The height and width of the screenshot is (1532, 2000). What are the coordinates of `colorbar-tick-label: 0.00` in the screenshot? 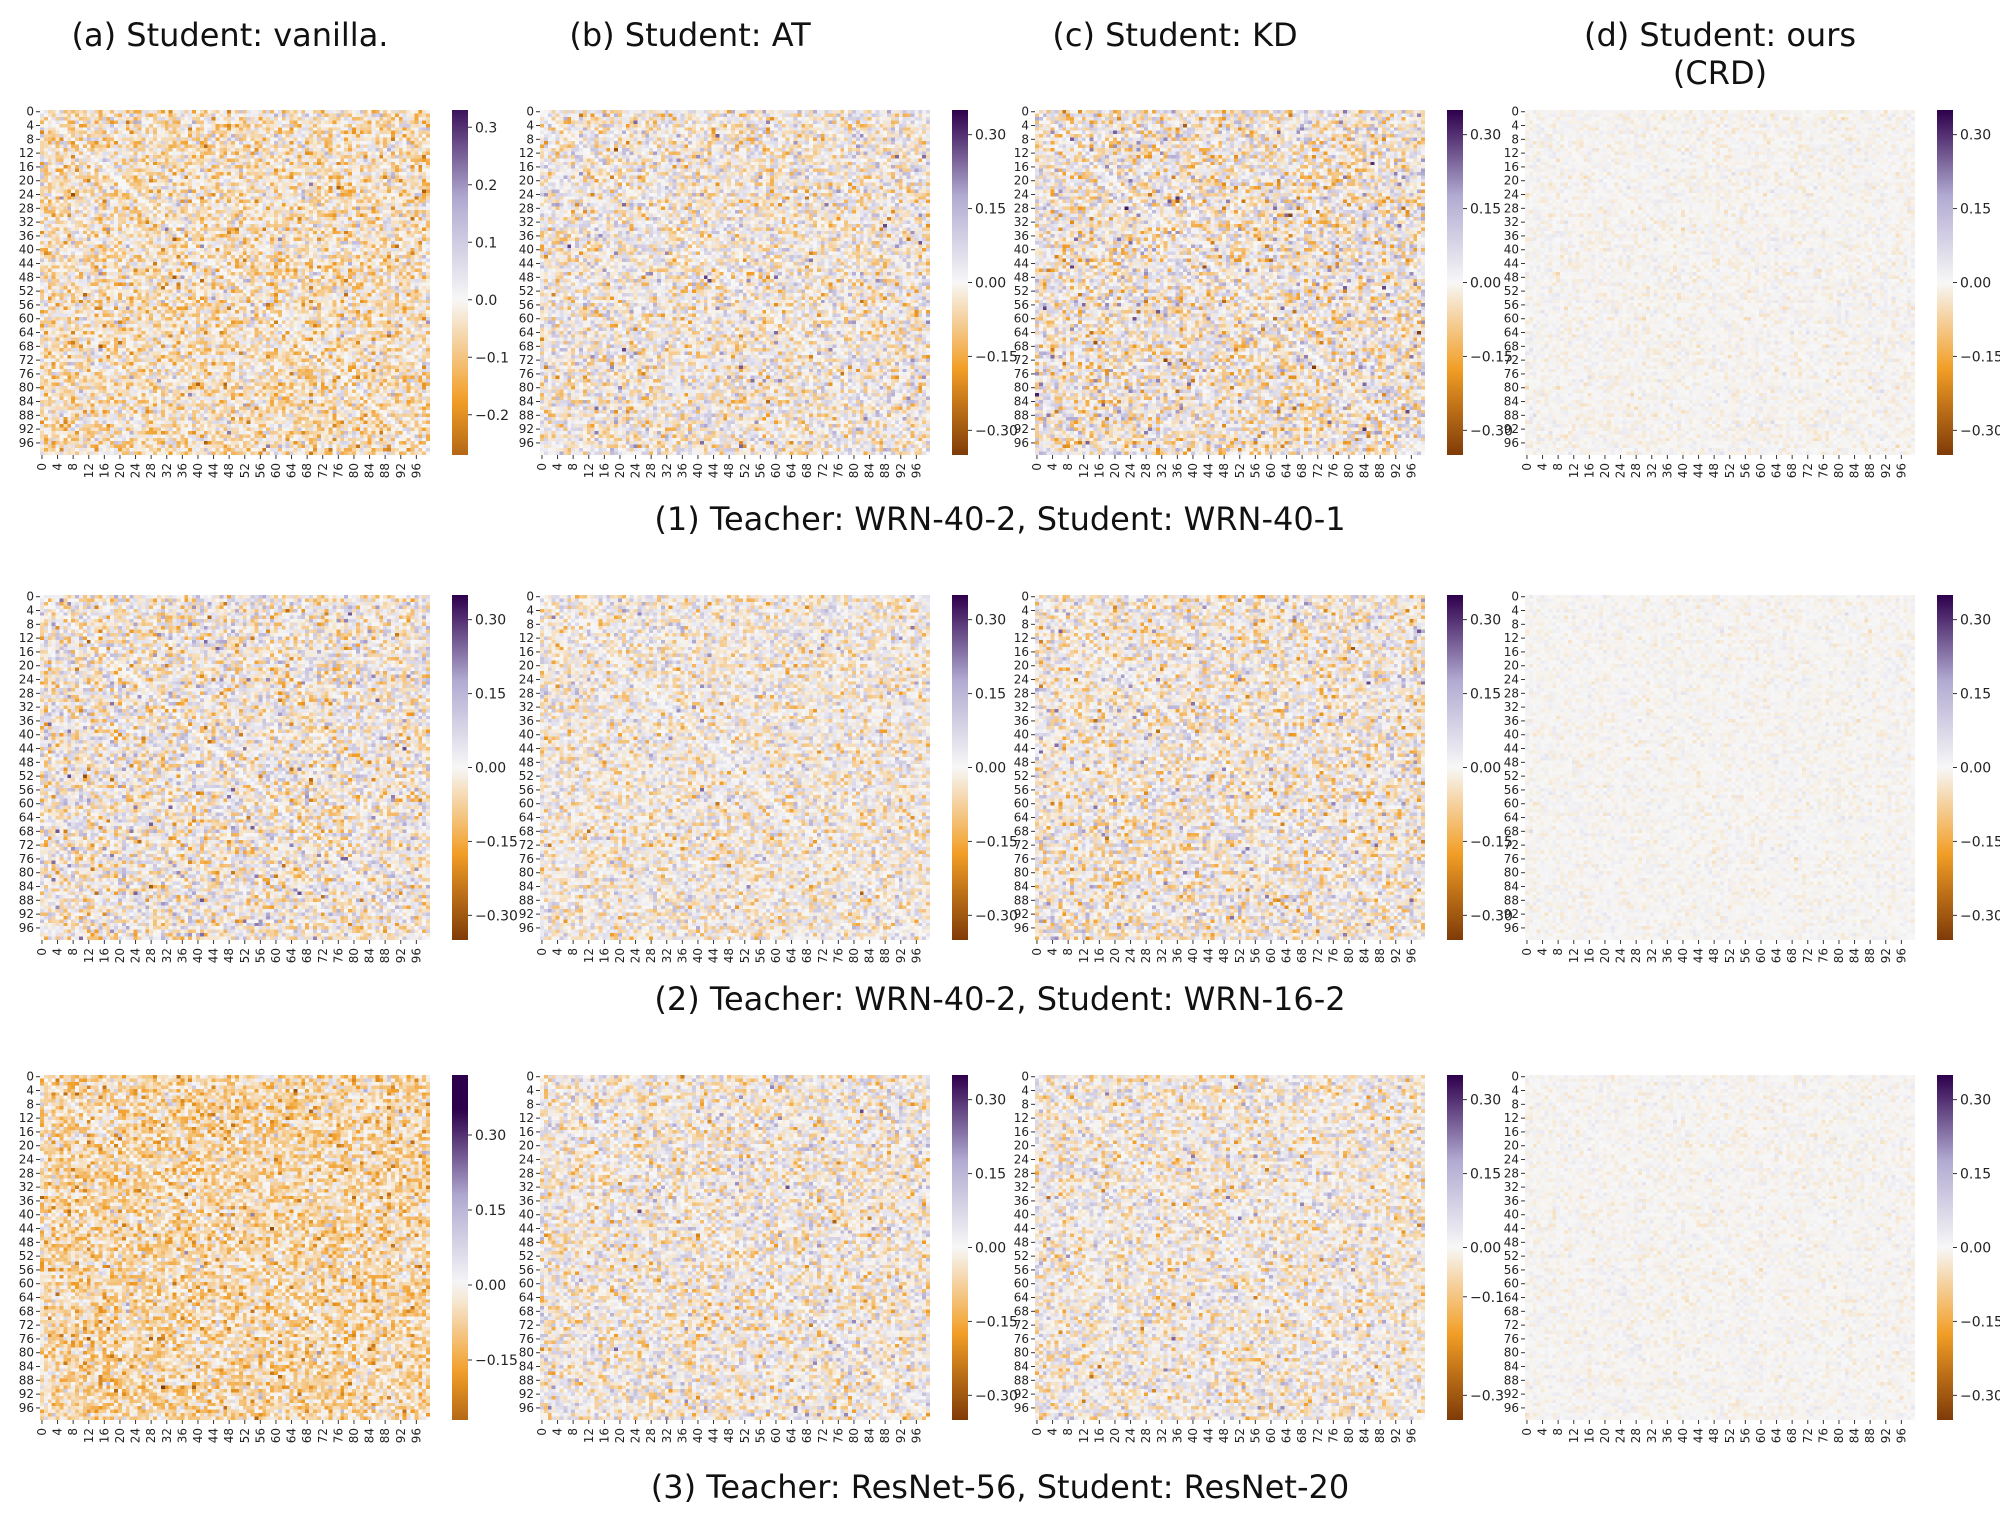 It's located at (990, 769).